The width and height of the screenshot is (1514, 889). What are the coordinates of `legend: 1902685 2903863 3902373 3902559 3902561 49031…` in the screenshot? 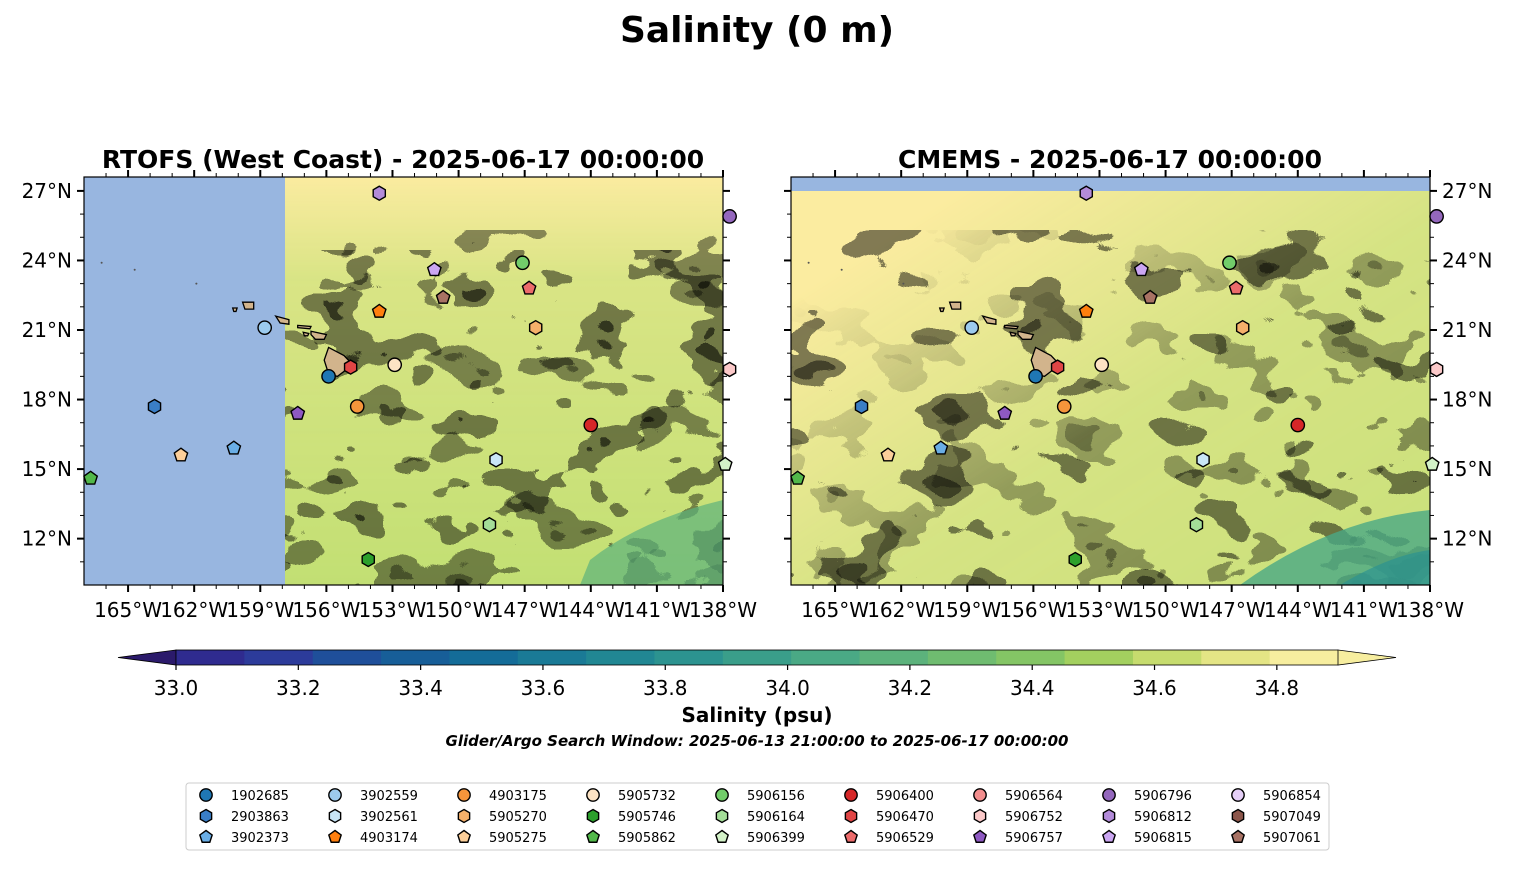 It's located at (757, 816).